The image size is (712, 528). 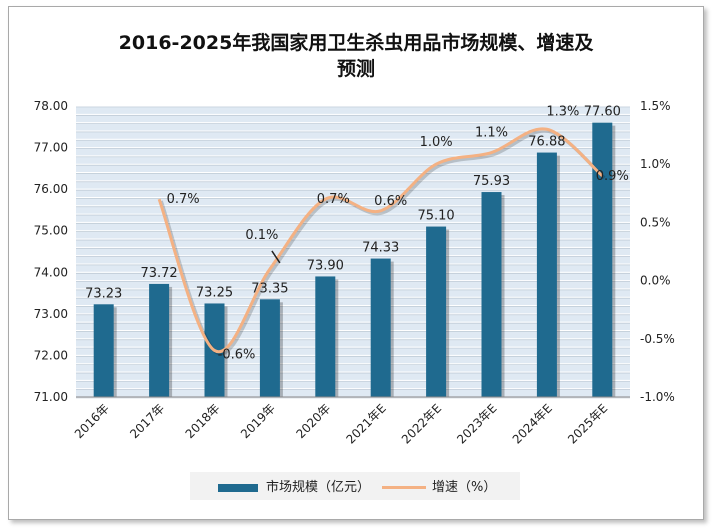 What do you see at coordinates (532, 423) in the screenshot?
I see `x-tick-label: 2024年E` at bounding box center [532, 423].